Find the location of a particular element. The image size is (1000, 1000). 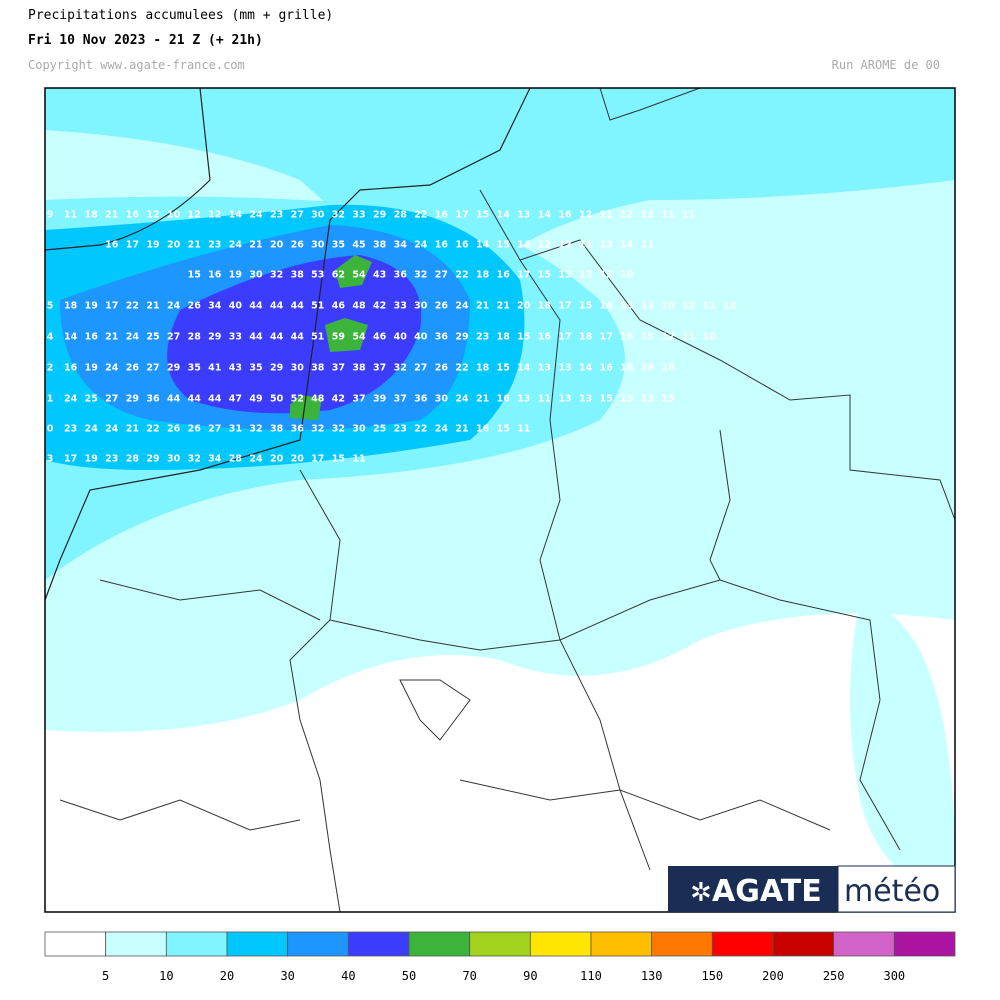

logo: ✲ AGATE météo is located at coordinates (812, 889).